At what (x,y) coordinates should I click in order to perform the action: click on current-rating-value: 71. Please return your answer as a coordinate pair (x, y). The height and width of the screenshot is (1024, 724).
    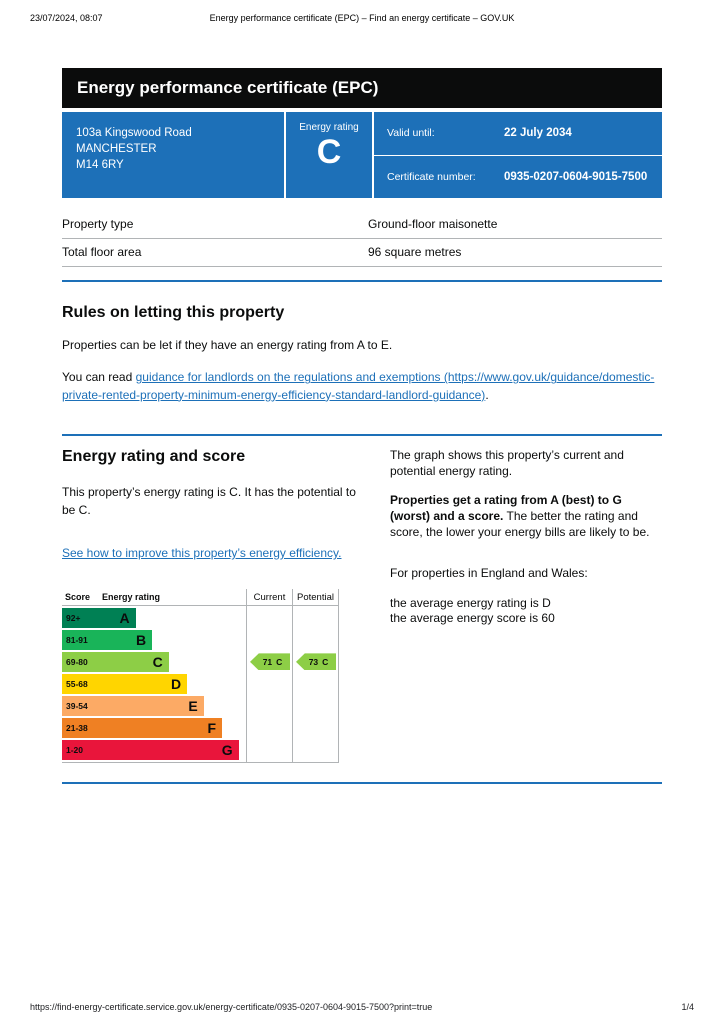
    Looking at the image, I should click on (267, 661).